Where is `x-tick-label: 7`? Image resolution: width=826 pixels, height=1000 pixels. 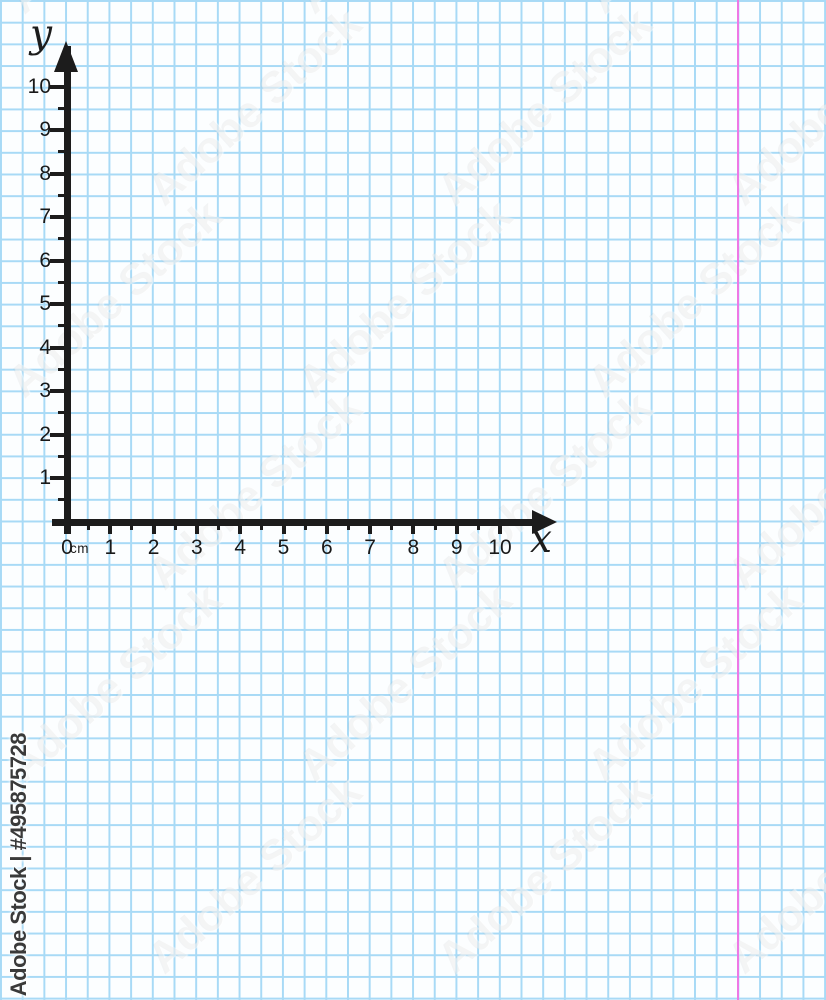 x-tick-label: 7 is located at coordinates (370, 547).